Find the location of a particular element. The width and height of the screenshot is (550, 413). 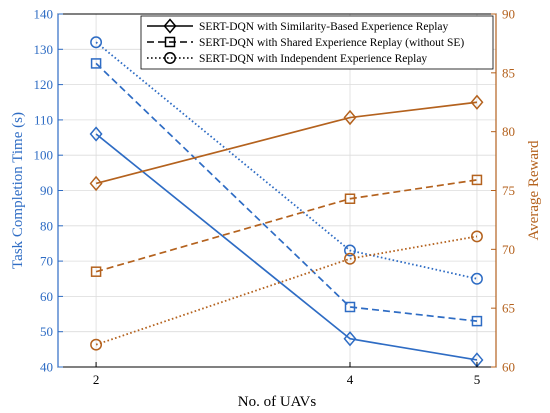

x-tick-label: 4 is located at coordinates (350, 379).